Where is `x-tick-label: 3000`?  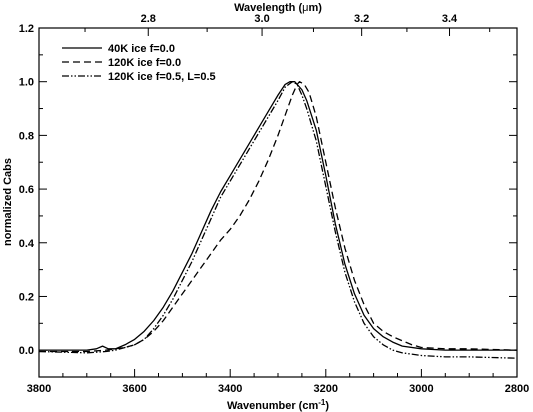 x-tick-label: 3000 is located at coordinates (421, 389).